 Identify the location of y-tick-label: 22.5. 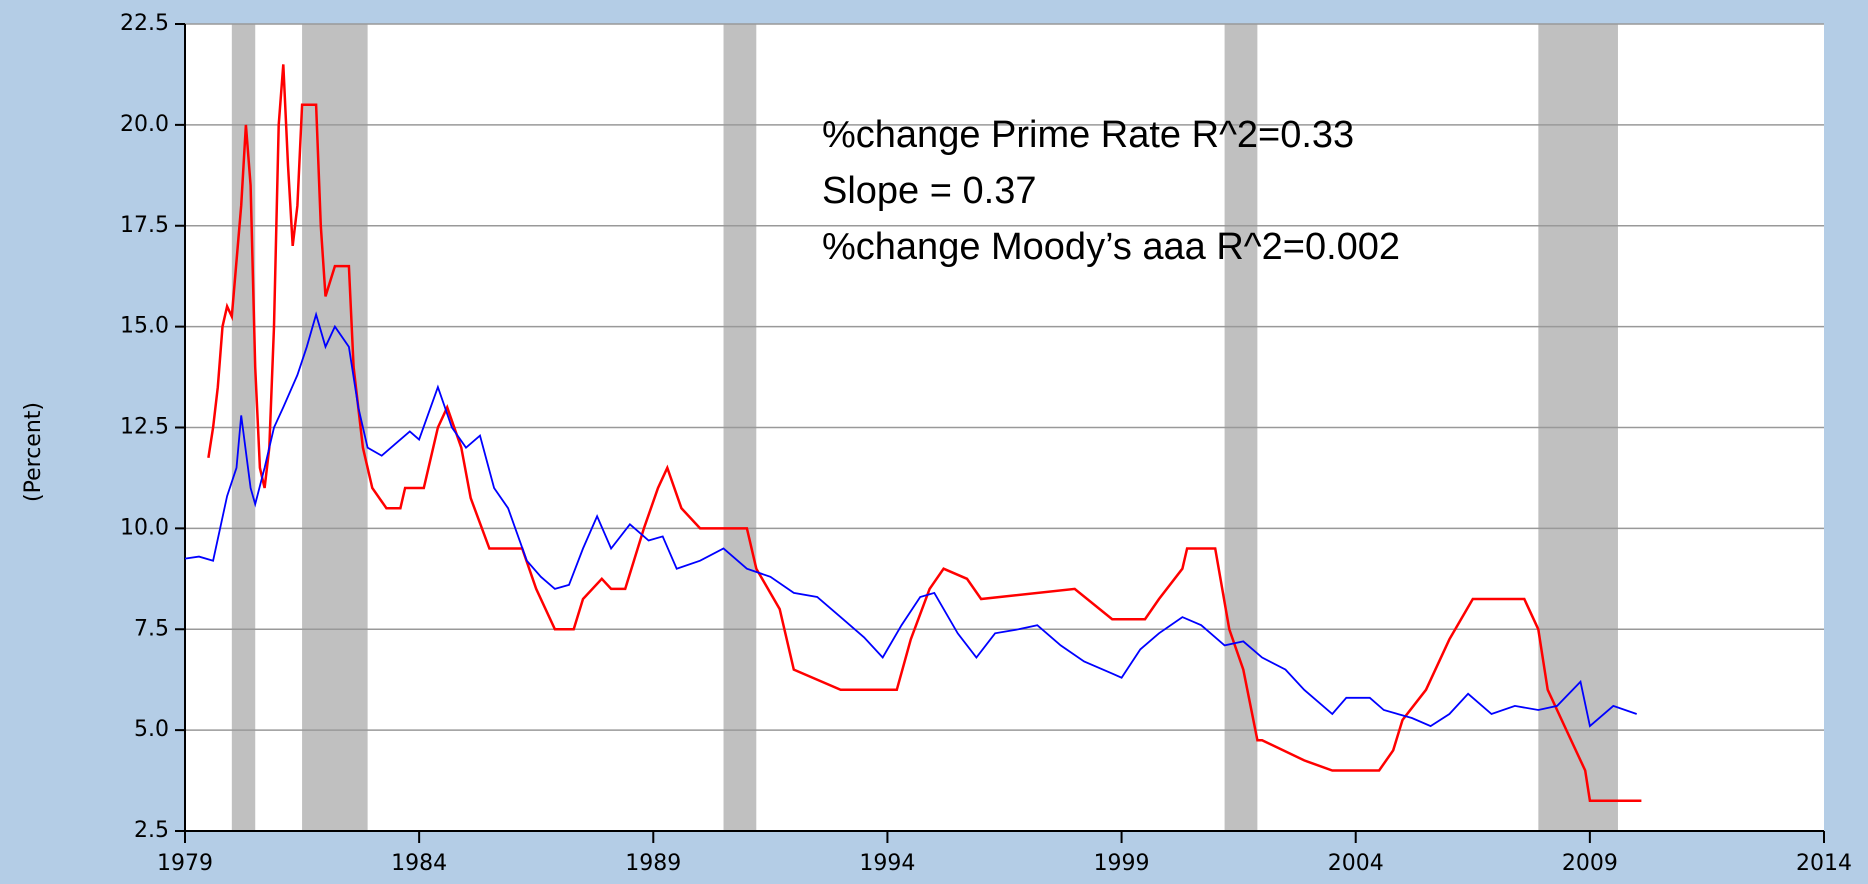
(144, 23).